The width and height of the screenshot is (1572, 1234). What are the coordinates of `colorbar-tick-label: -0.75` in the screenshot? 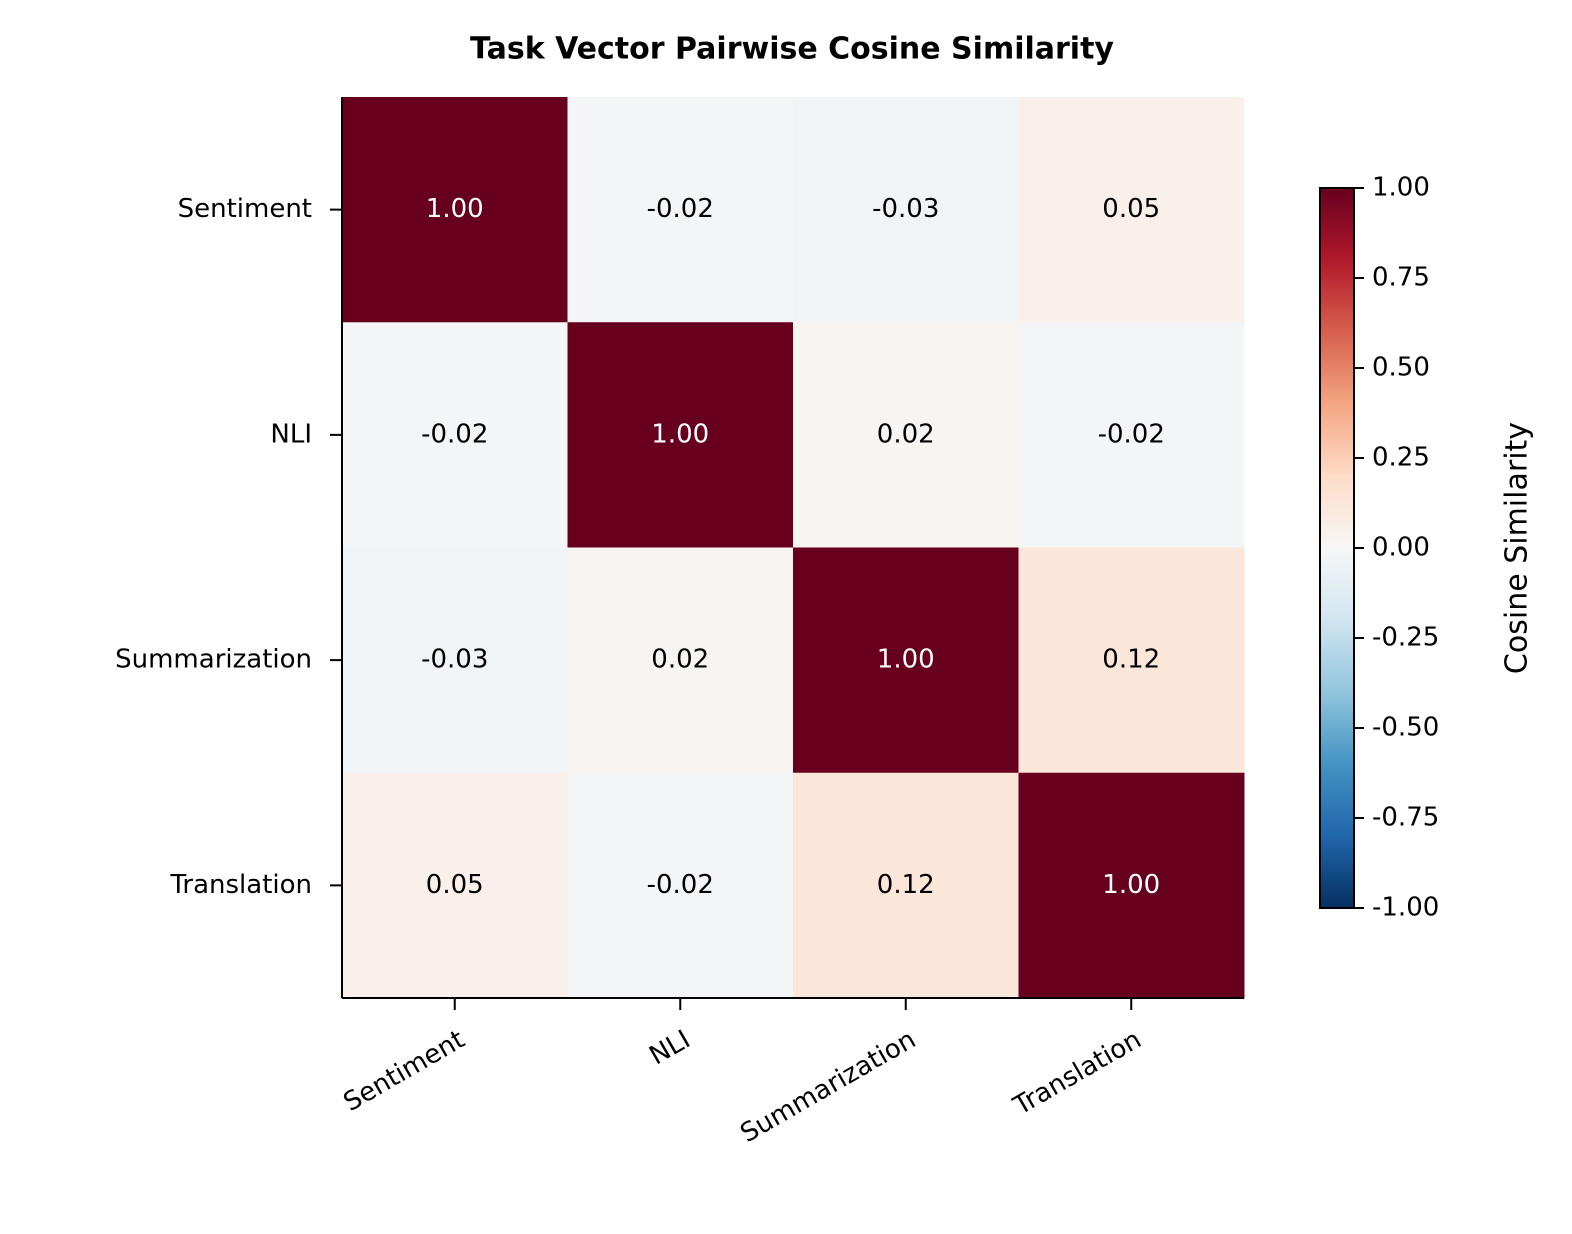 It's located at (1405, 818).